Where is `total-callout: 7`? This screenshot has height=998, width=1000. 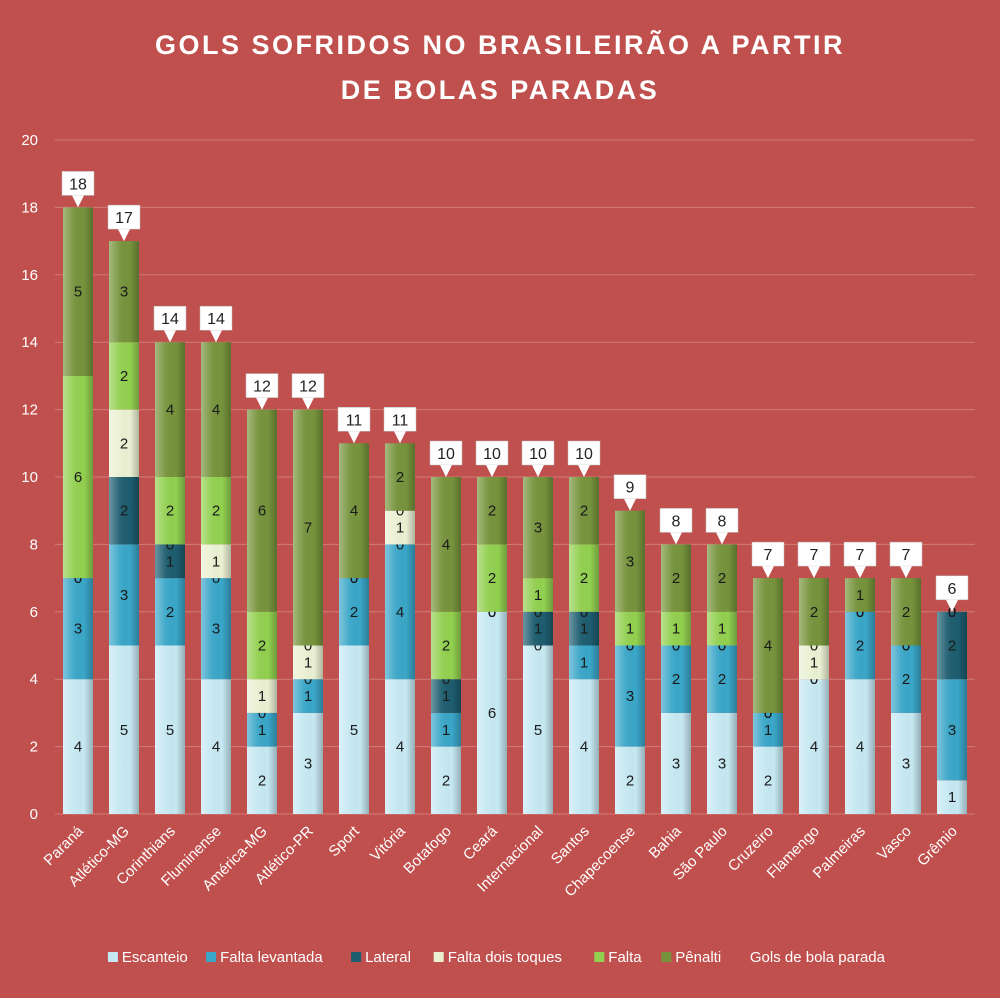
total-callout: 7 is located at coordinates (814, 560).